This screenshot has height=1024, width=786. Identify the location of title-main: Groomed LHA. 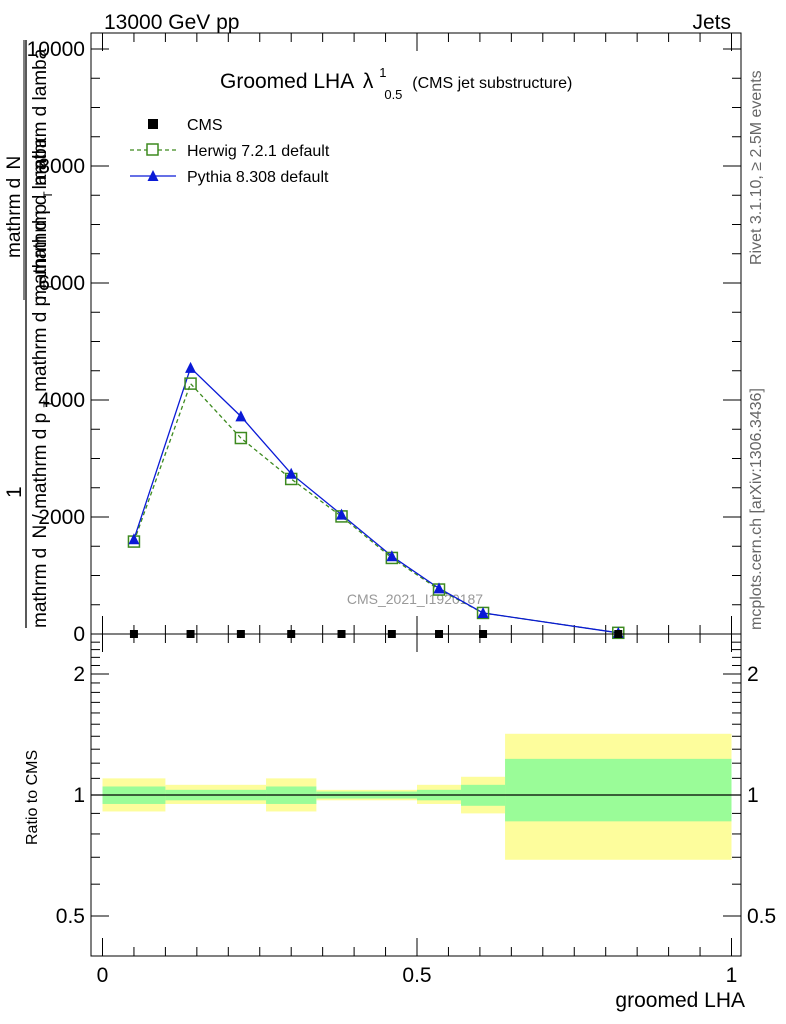
(287, 81).